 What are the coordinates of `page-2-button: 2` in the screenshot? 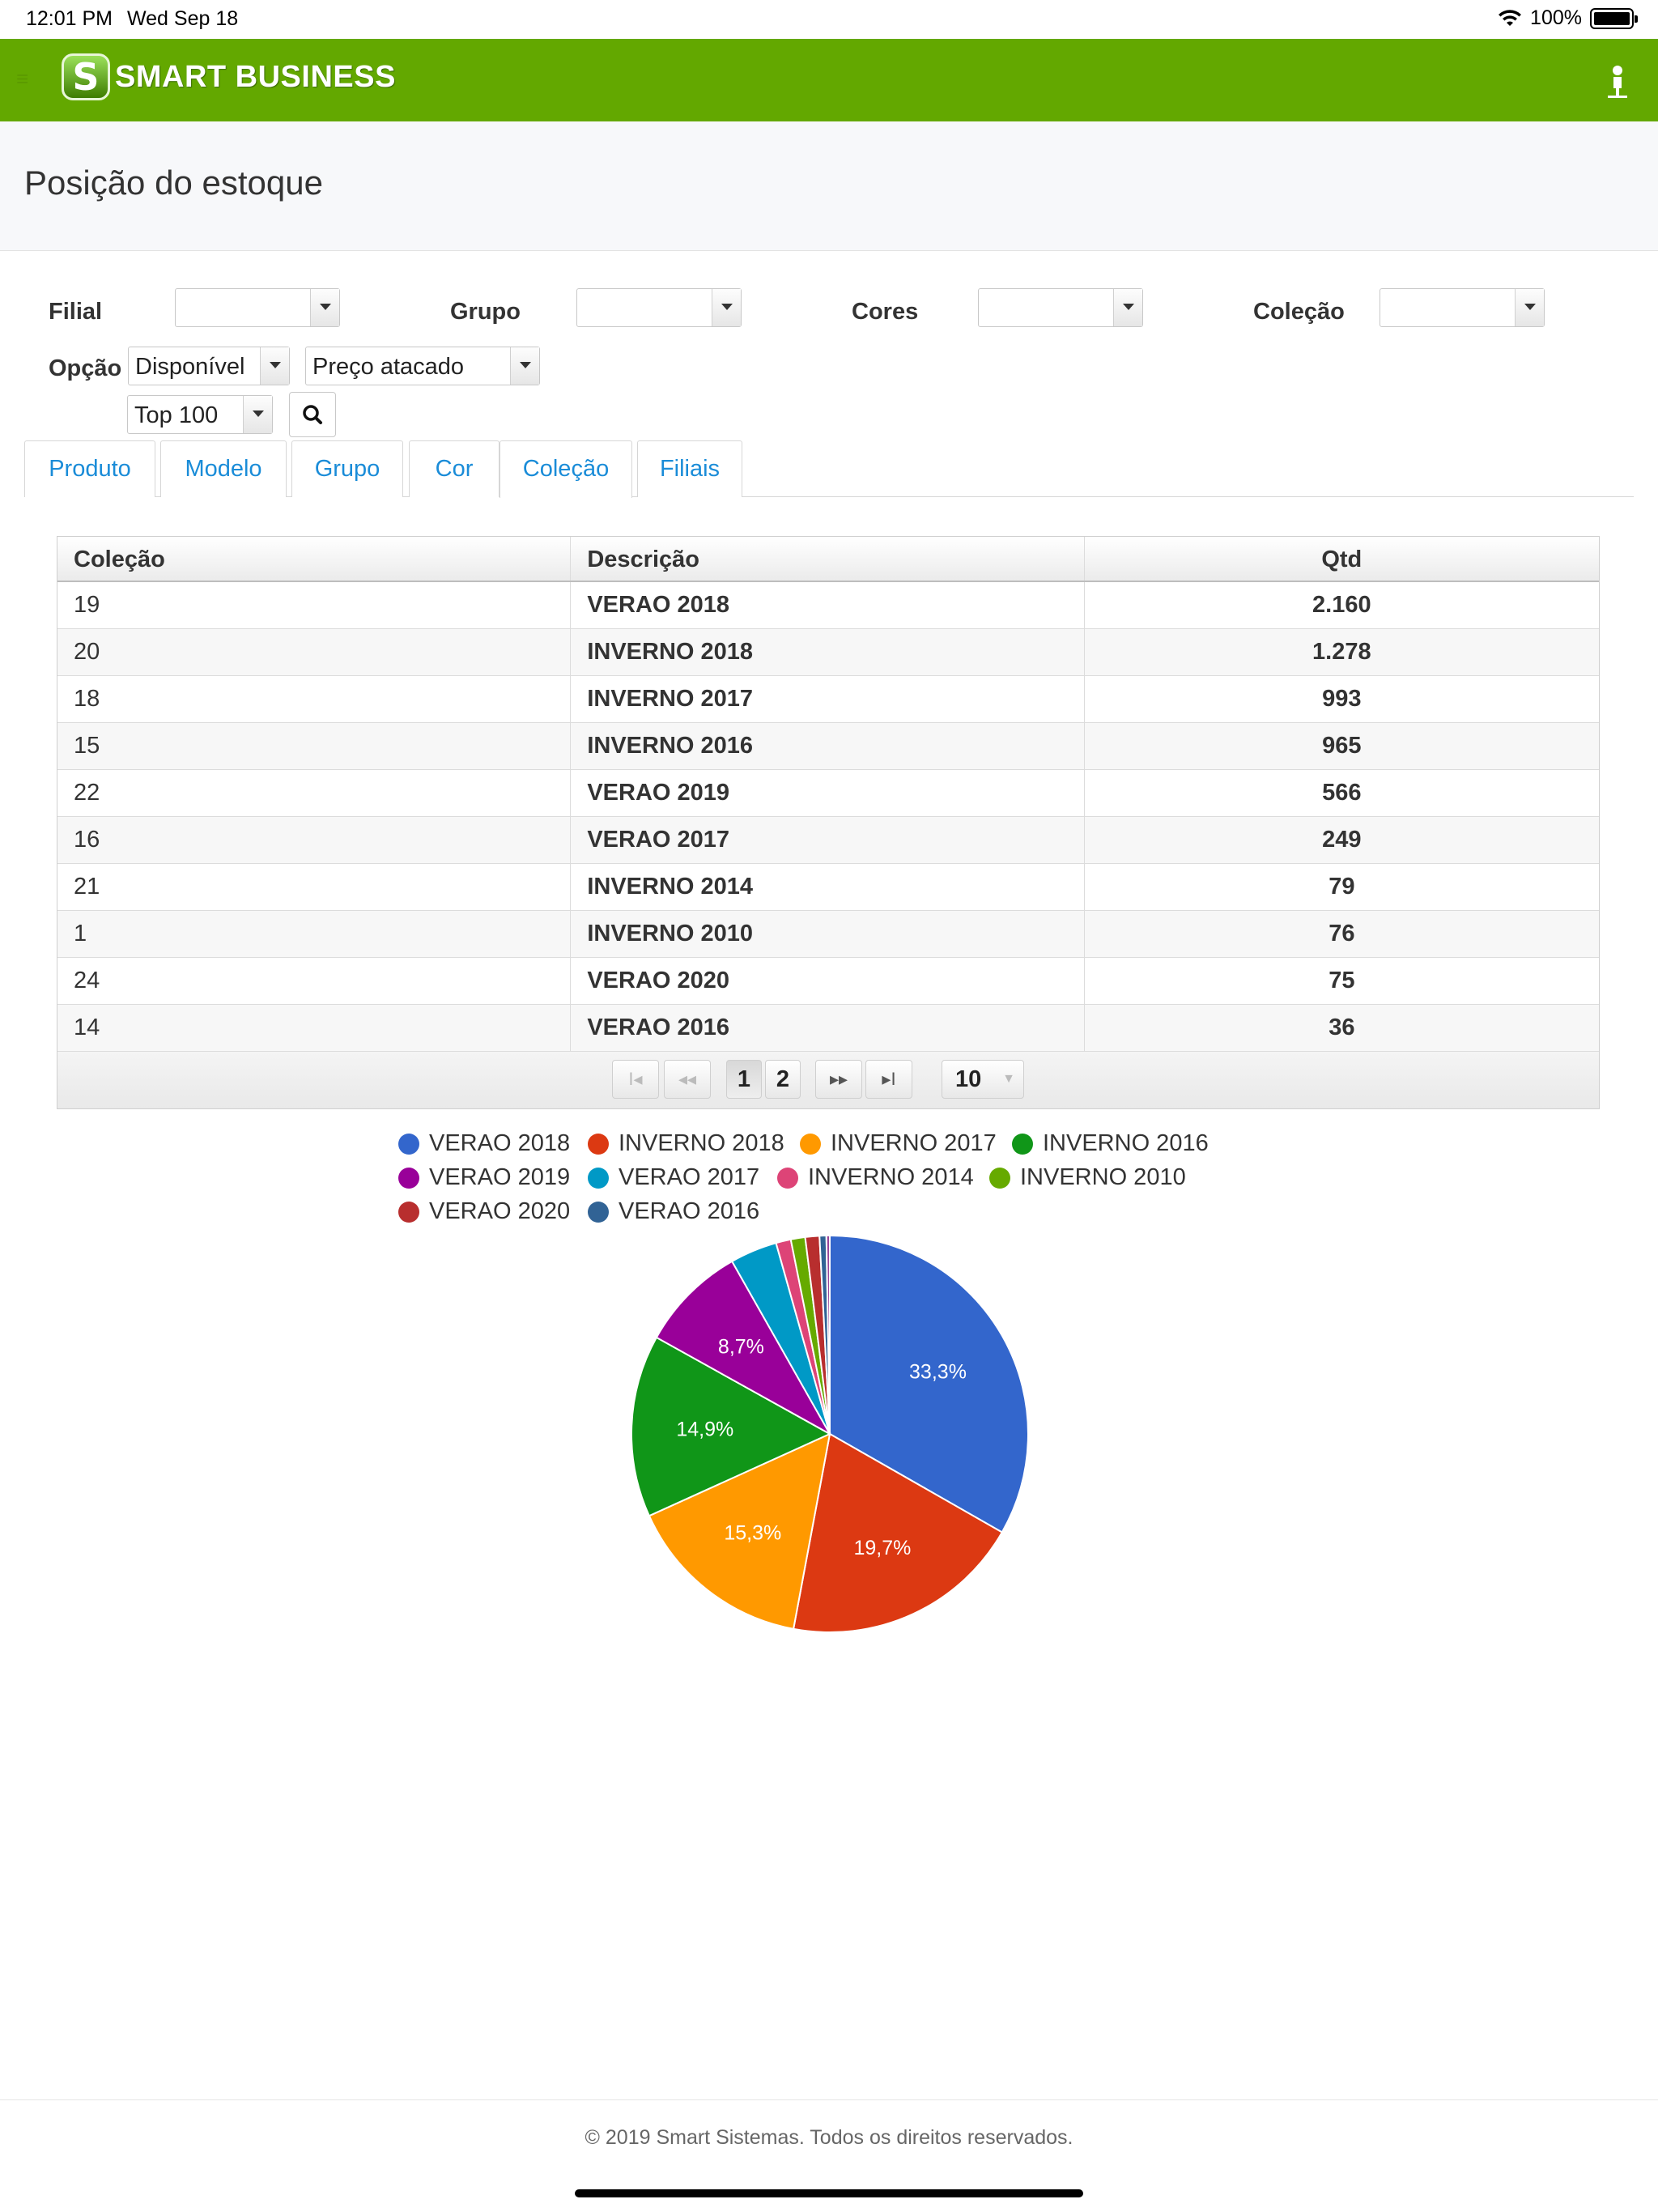 It's located at (783, 1079).